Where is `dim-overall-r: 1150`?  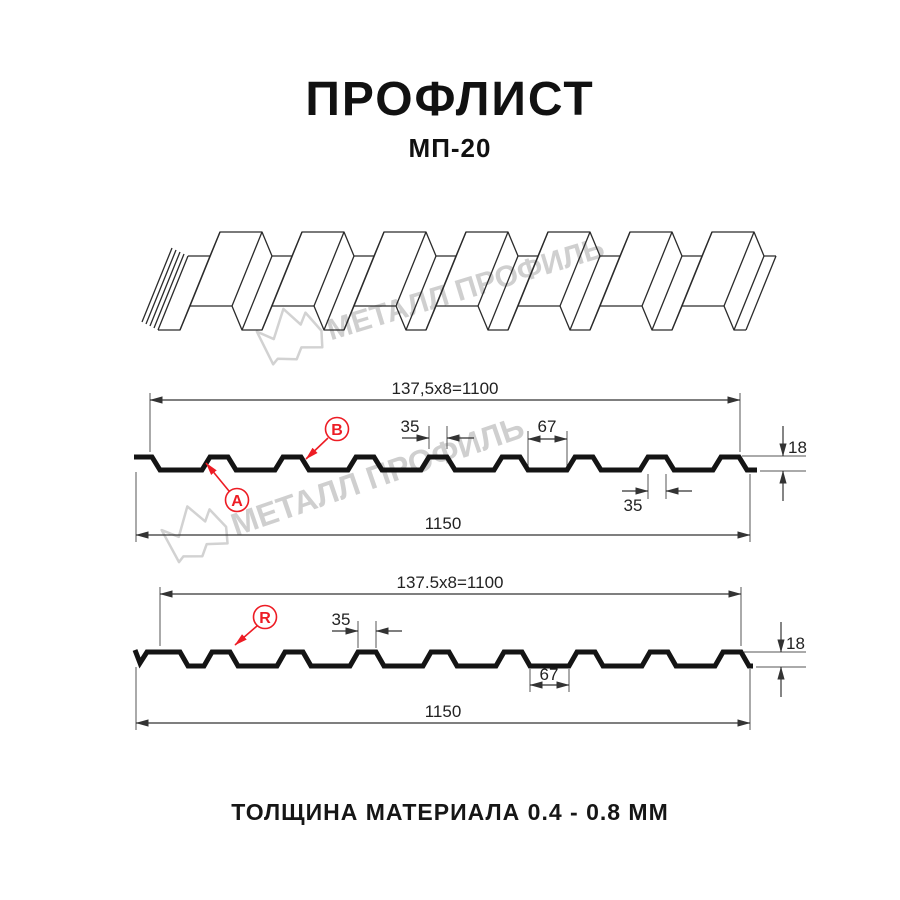
dim-overall-r: 1150 is located at coordinates (443, 711).